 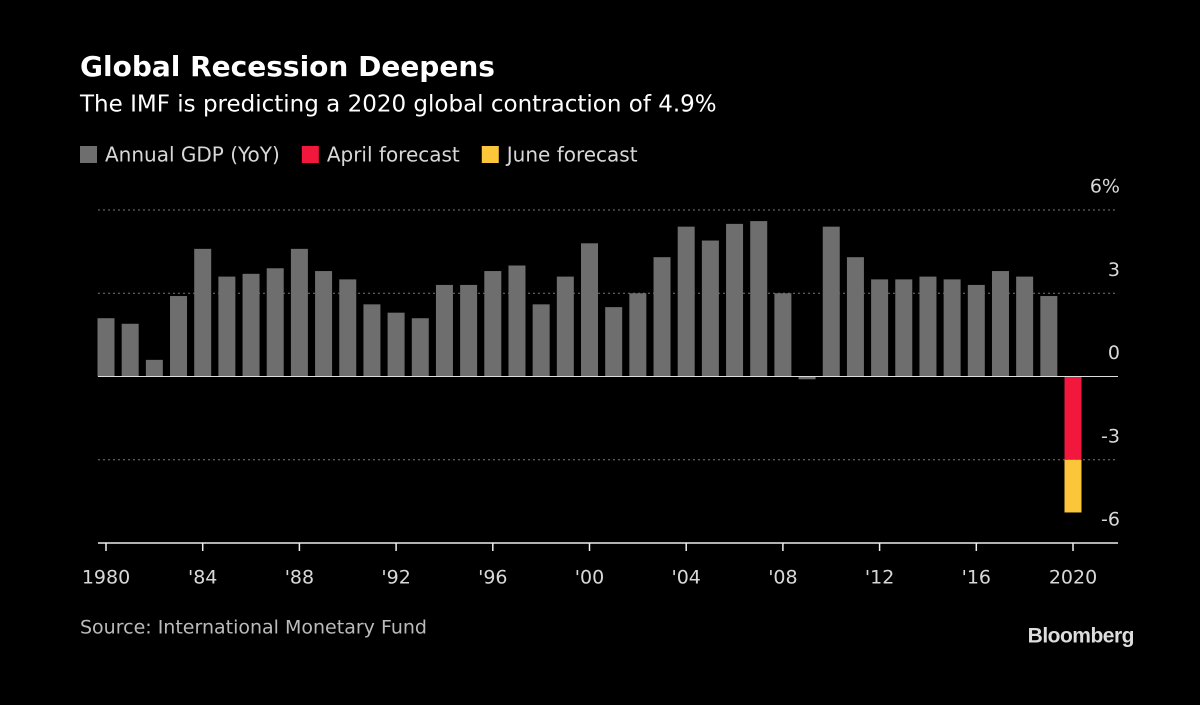 I want to click on x-tick-label: '96, so click(x=492, y=578).